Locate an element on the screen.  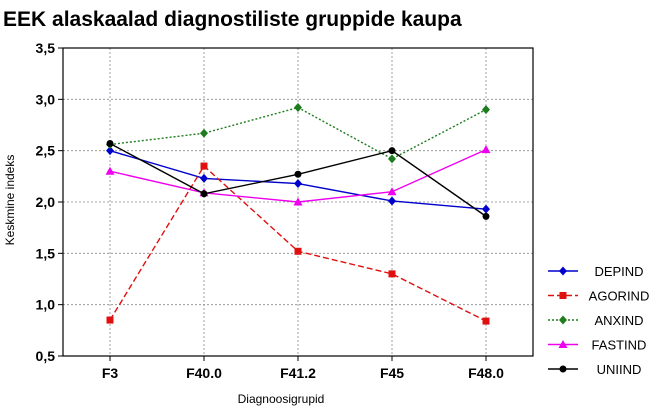
legend-label-uniind: UNIIND is located at coordinates (619, 369).